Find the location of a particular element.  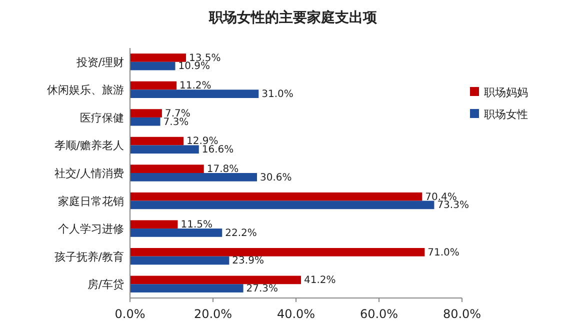

y-tick-label: 房/车贷 is located at coordinates (105, 285).